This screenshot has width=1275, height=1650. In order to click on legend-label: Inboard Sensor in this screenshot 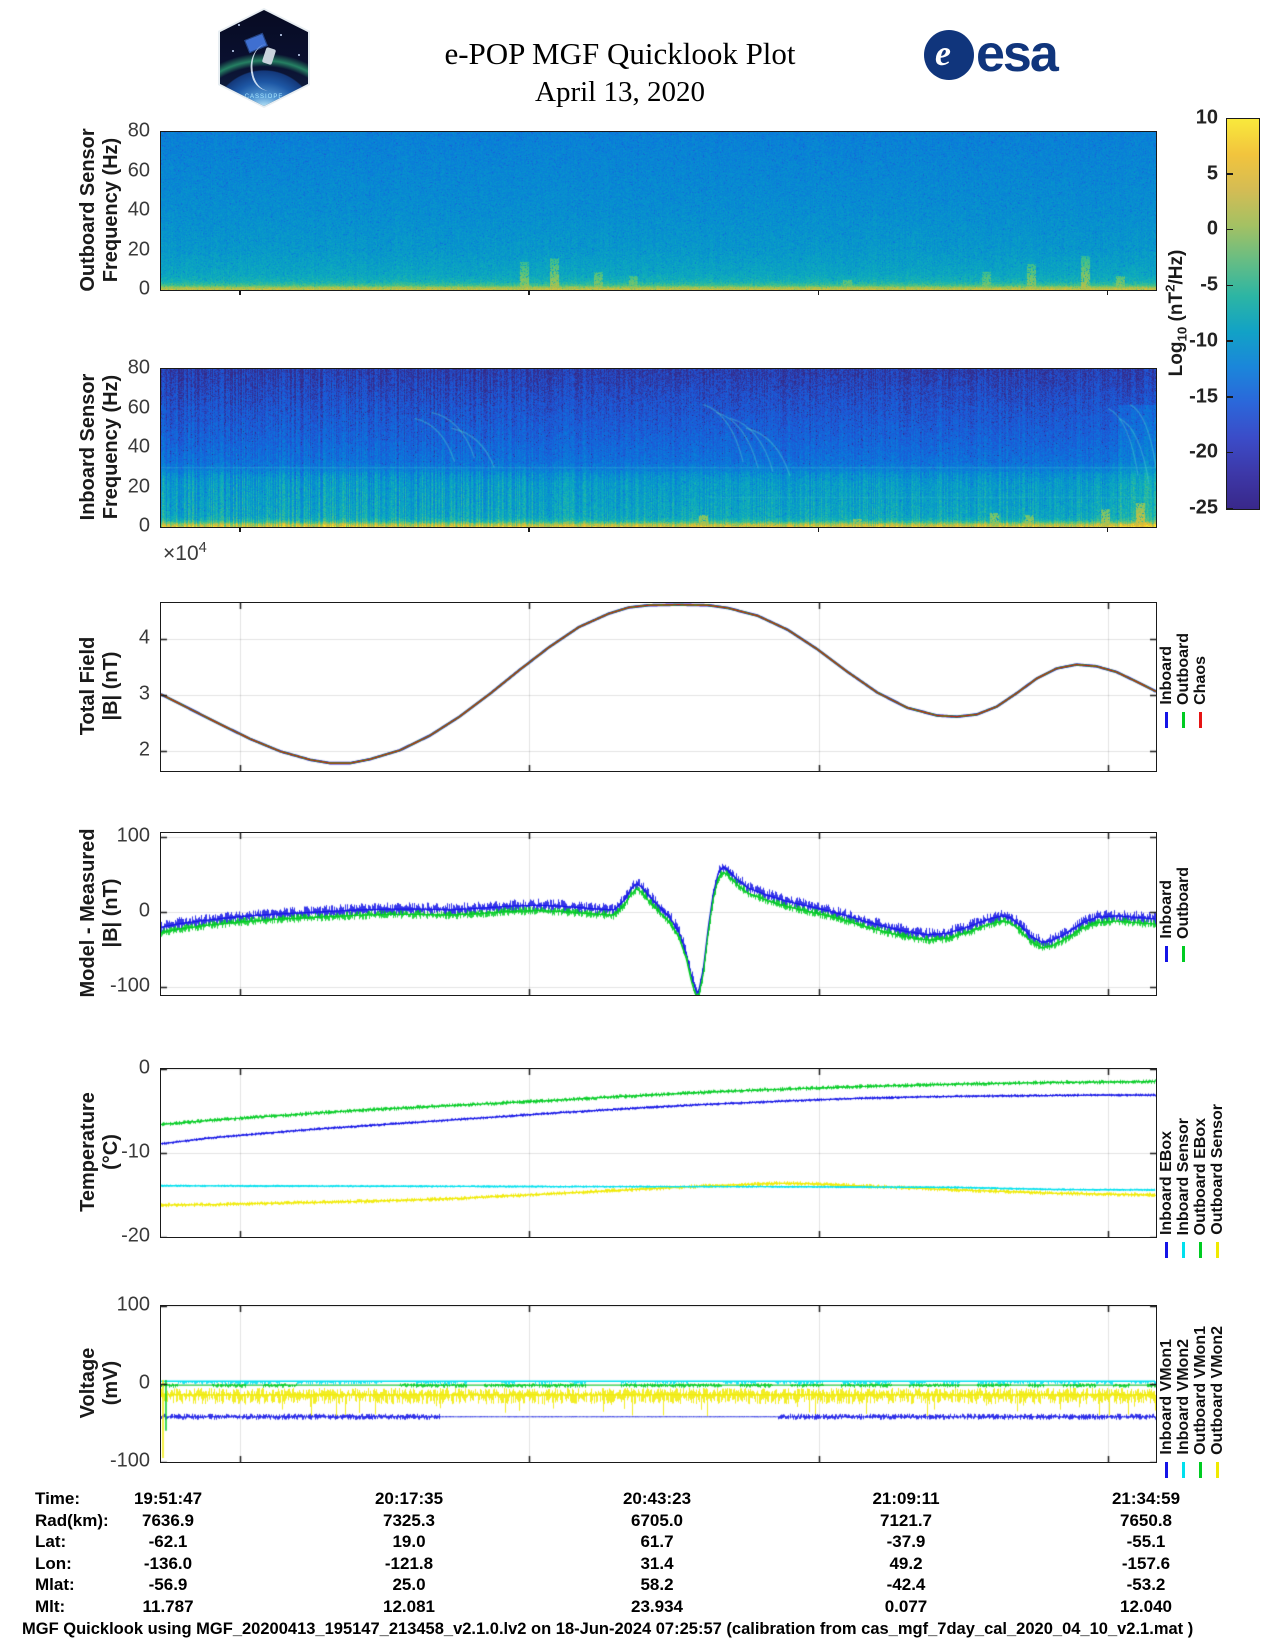, I will do `click(1183, 1176)`.